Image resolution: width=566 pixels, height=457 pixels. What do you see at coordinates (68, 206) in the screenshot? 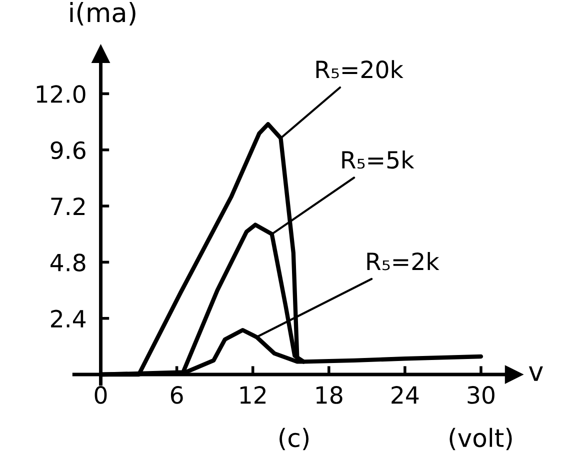
I see `y-tick-label: 7.2` at bounding box center [68, 206].